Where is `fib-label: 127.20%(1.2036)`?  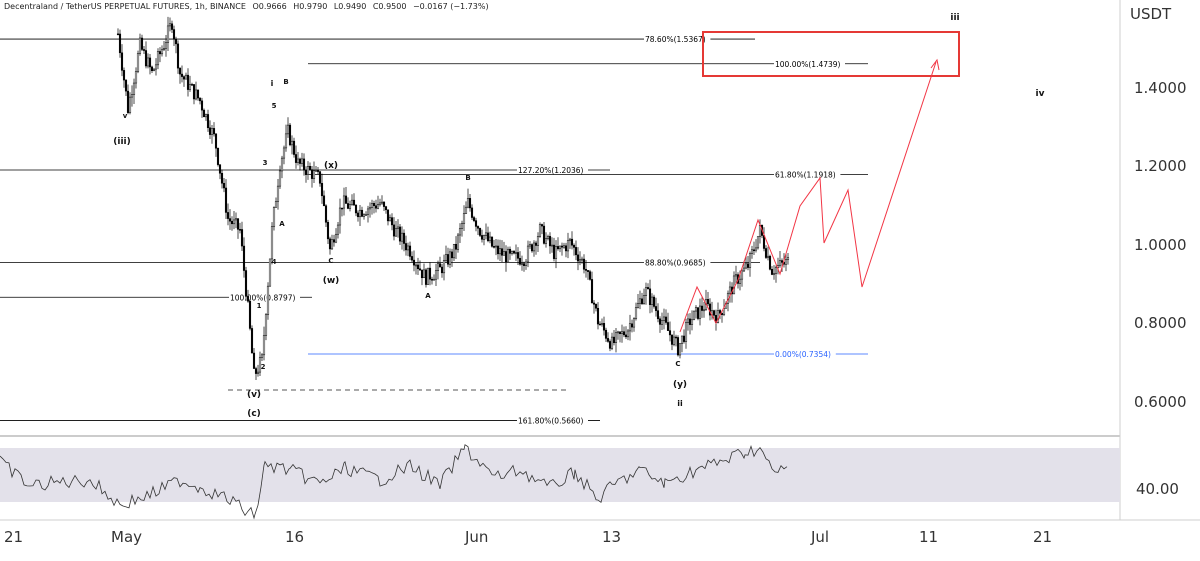
fib-label: 127.20%(1.2036) is located at coordinates (551, 170).